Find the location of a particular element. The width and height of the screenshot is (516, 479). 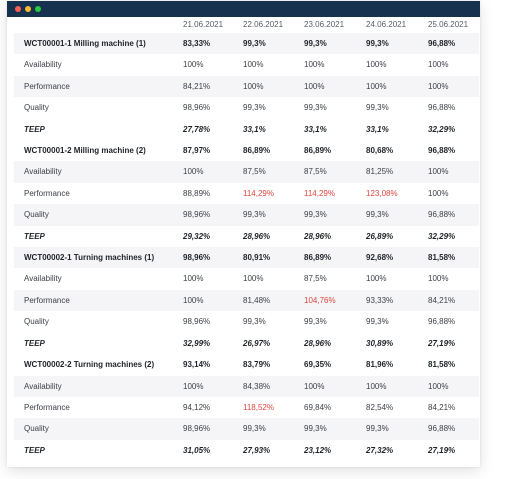

value-cell: 88,89% is located at coordinates (197, 193).